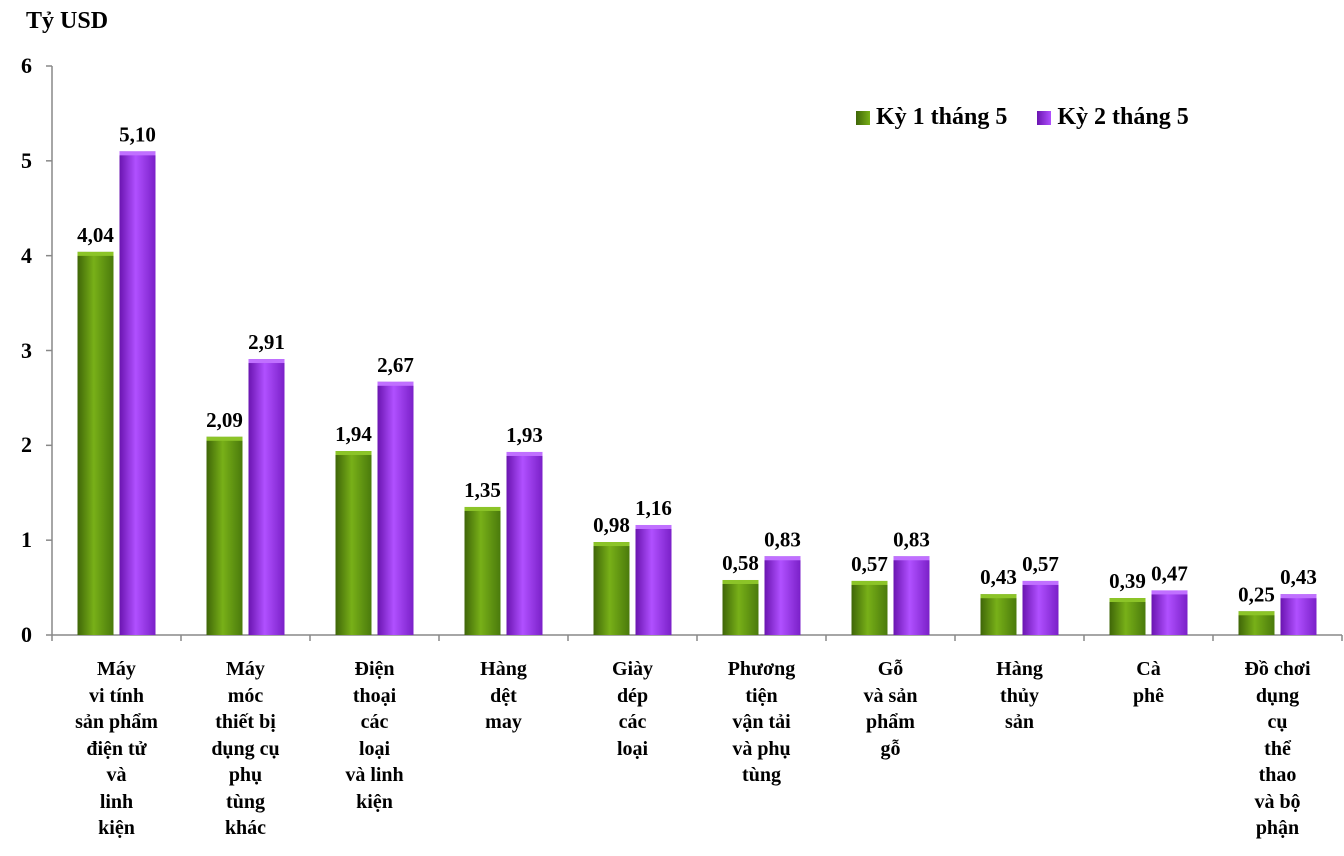 This screenshot has width=1344, height=856. Describe the element at coordinates (1123, 117) in the screenshot. I see `legend-label-series-2: Kỳ 2 tháng 5` at that location.